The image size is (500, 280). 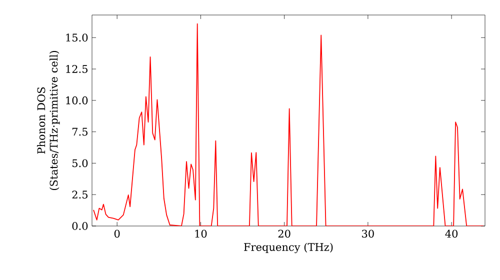 I want to click on y-tick-label: 2.5, so click(x=80, y=194).